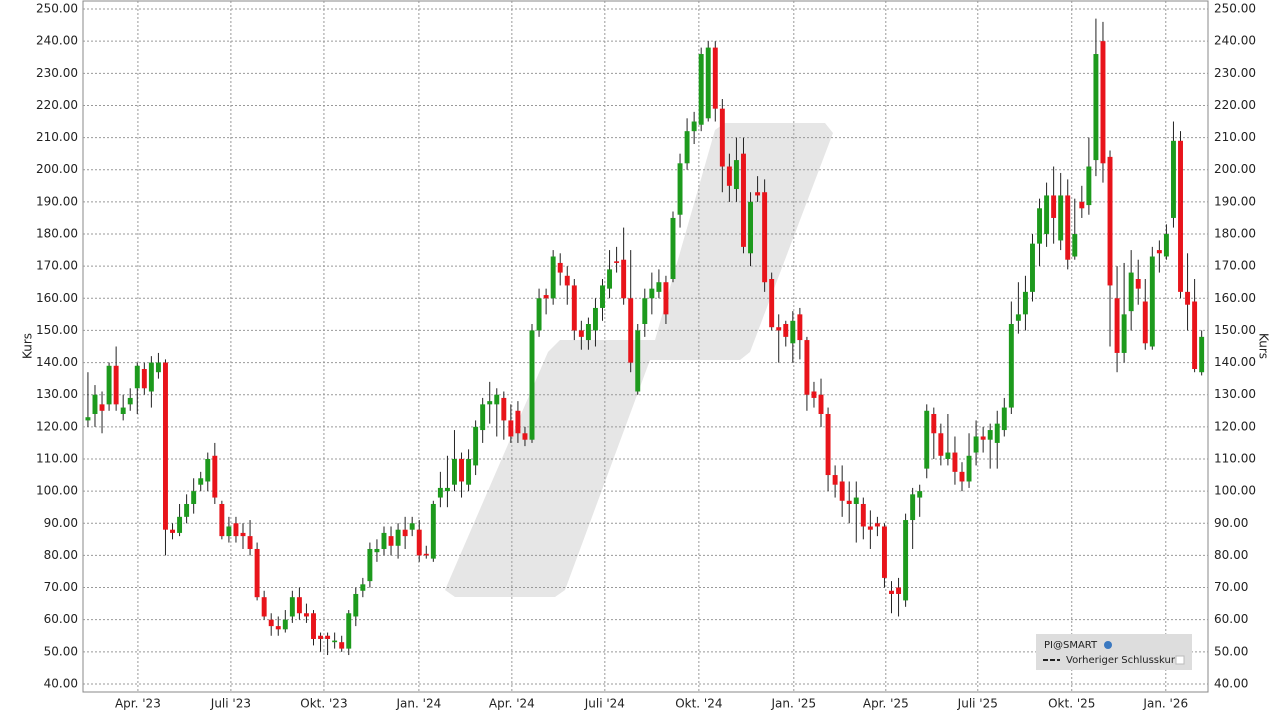  I want to click on x-tick-label: Juli '24, so click(604, 704).